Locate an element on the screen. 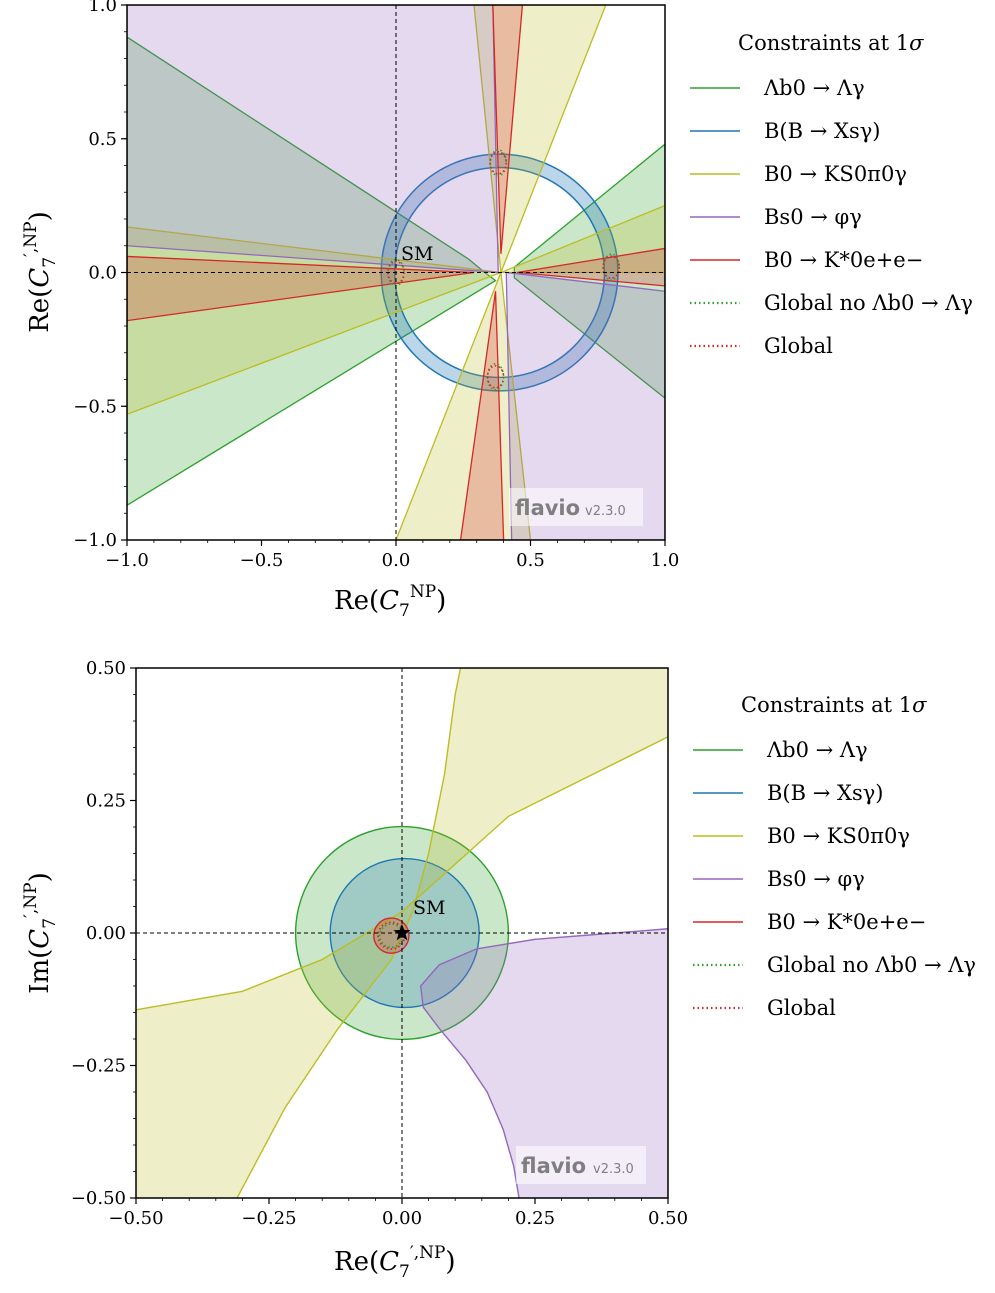 Image resolution: width=995 pixels, height=1293 pixels. p1-legend-label-b-b-xs: B(B → Xsγ) is located at coordinates (822, 131).